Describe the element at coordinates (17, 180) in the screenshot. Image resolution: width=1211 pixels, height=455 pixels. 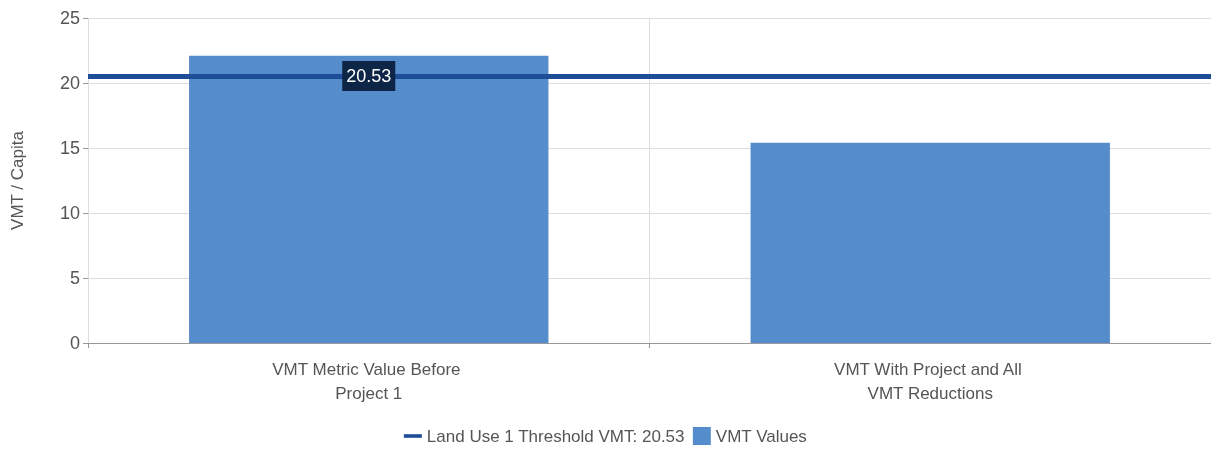
I see `y-axis-title: VMT / Capita` at that location.